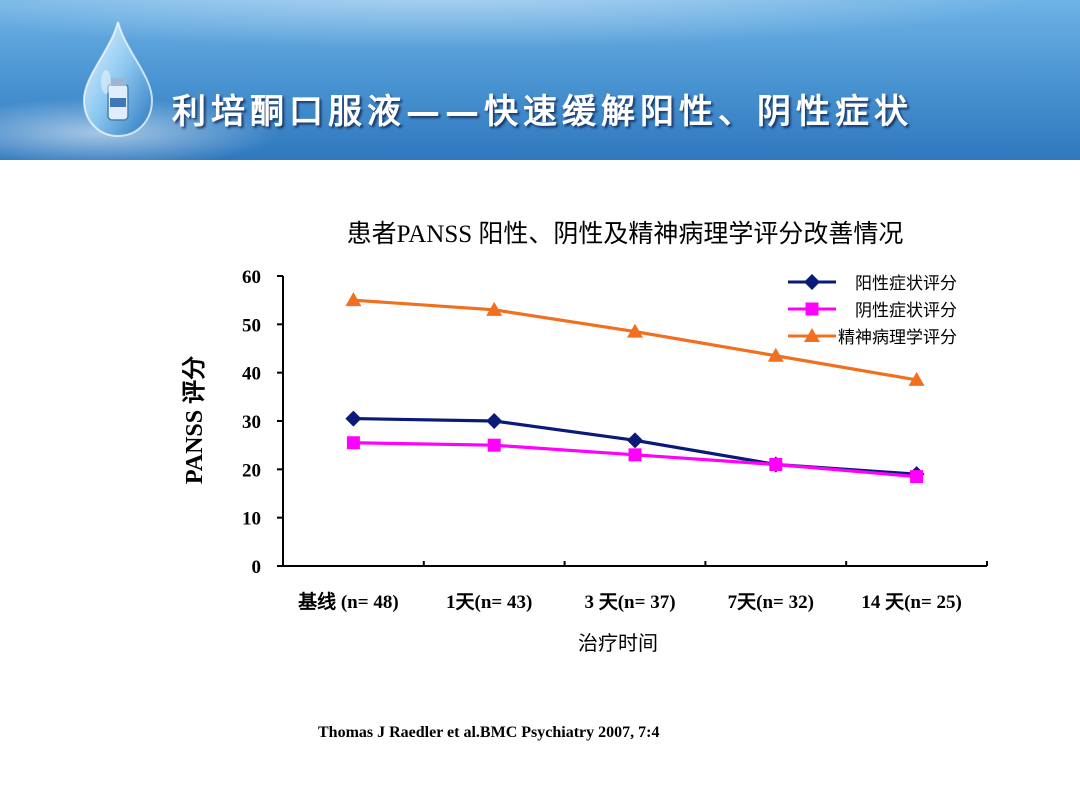 Image resolution: width=1080 pixels, height=810 pixels. What do you see at coordinates (540, 30) in the screenshot?
I see `banner-highlight` at bounding box center [540, 30].